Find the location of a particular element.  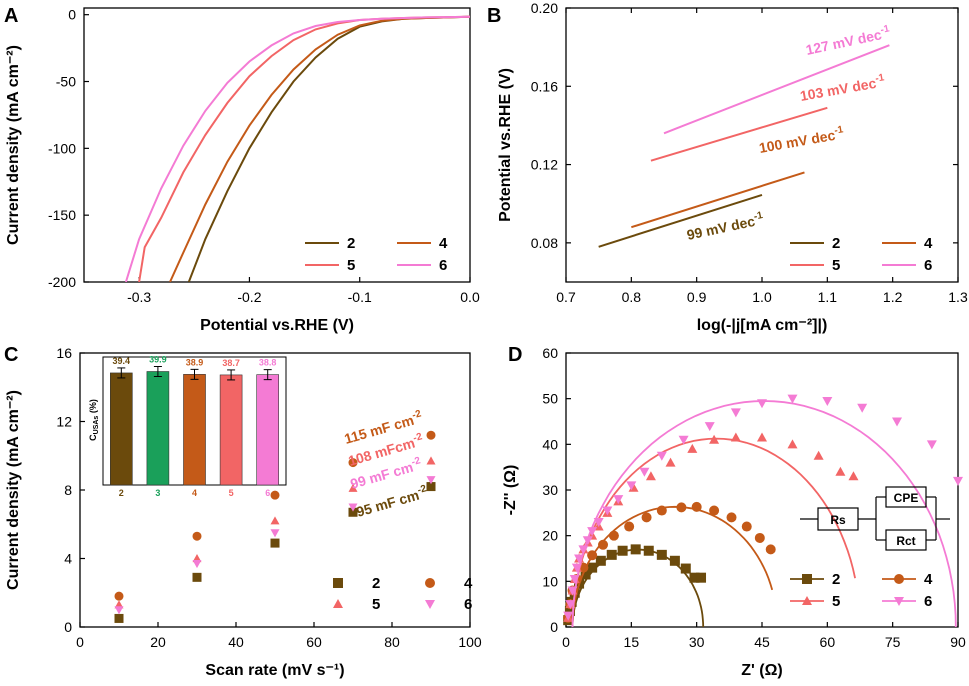

slope-annotation: 127 mV dec-1 is located at coordinates (848, 40).